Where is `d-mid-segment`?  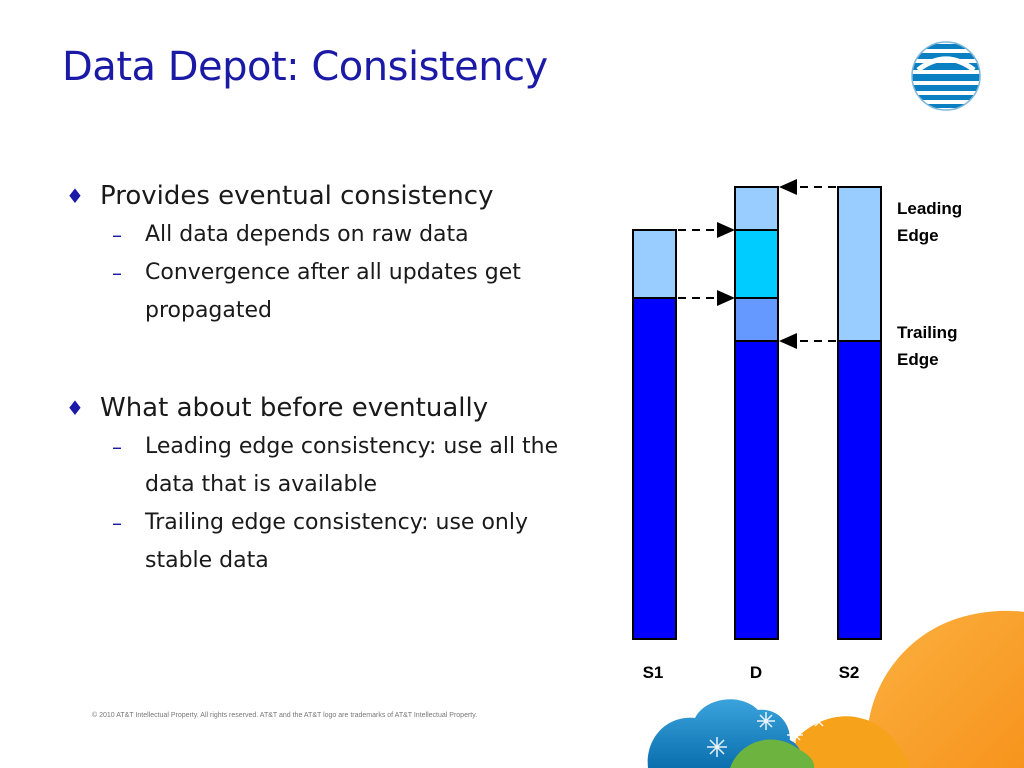
d-mid-segment is located at coordinates (756, 319).